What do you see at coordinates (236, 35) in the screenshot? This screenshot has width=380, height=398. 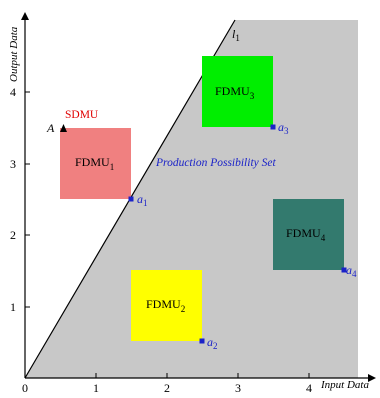 I see `frontier-label: l1` at bounding box center [236, 35].